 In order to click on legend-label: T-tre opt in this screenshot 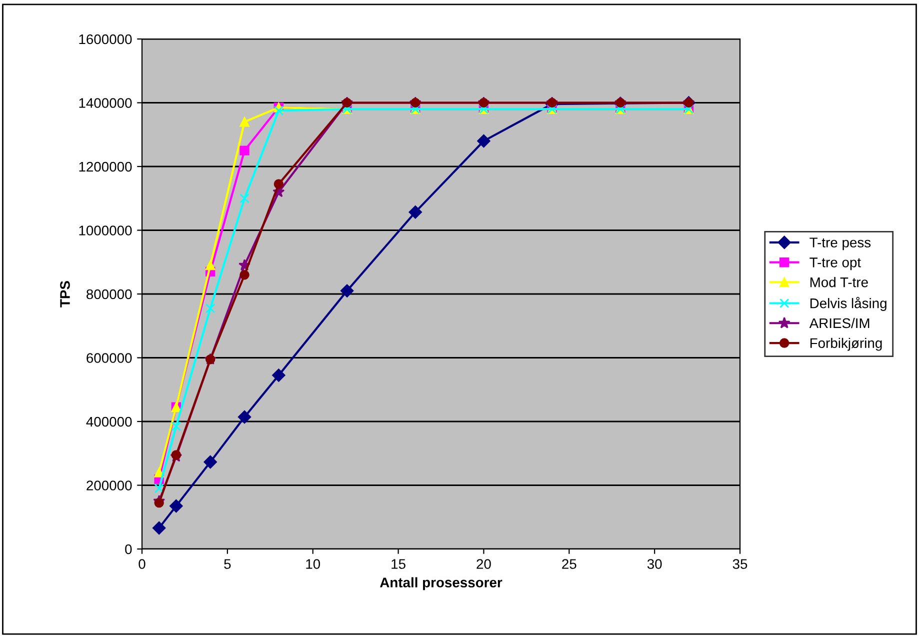, I will do `click(835, 264)`.